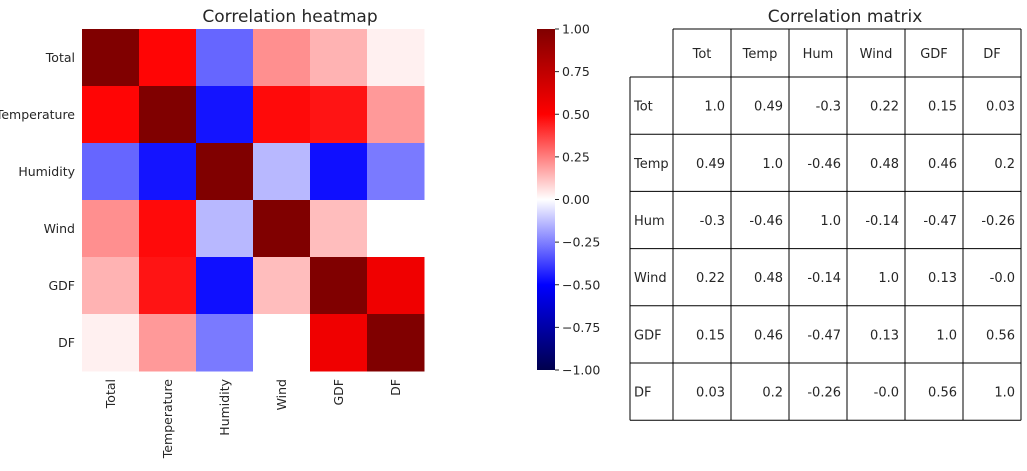 The image size is (1027, 471). Describe the element at coordinates (576, 156) in the screenshot. I see `colorbar-tick-label: 0.25` at that location.